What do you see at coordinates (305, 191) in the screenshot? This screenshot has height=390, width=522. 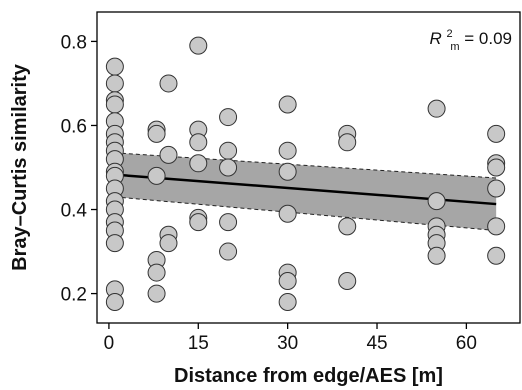 I see `confidence-band` at bounding box center [305, 191].